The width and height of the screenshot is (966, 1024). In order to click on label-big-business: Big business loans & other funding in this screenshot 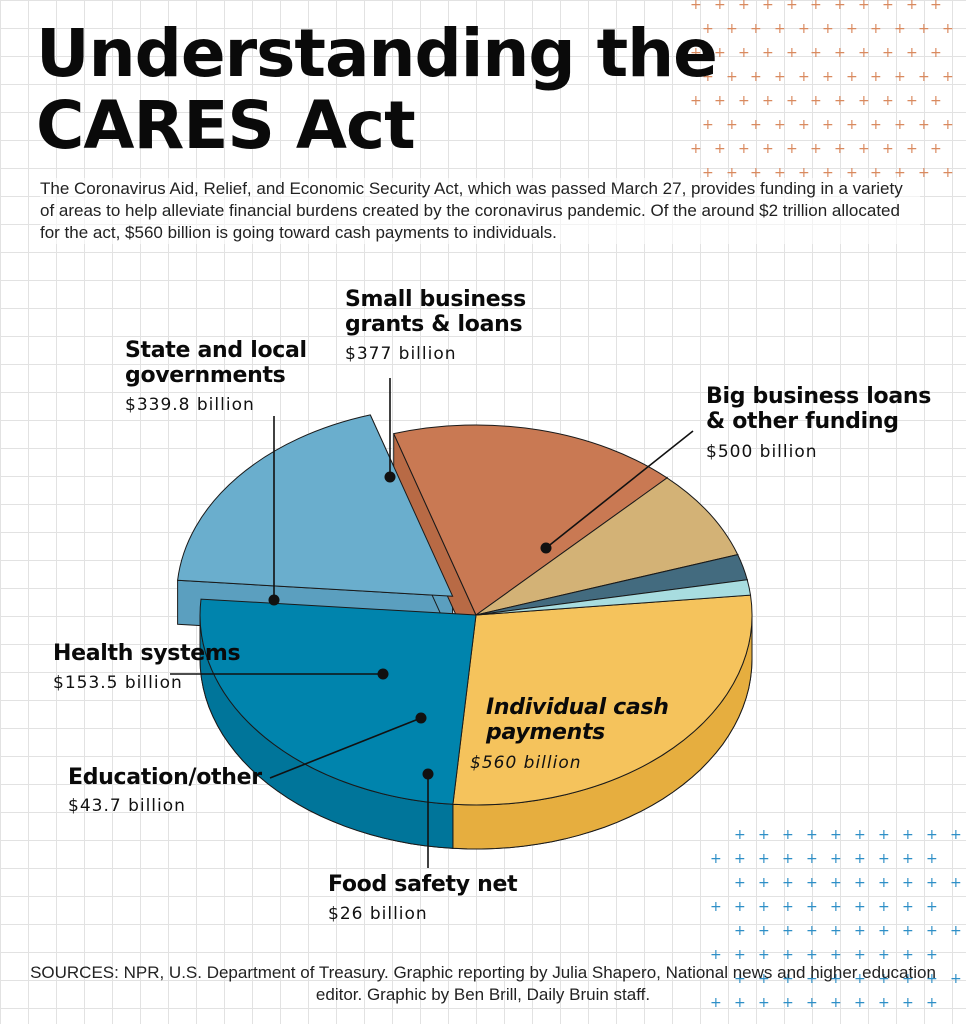, I will do `click(819, 409)`.